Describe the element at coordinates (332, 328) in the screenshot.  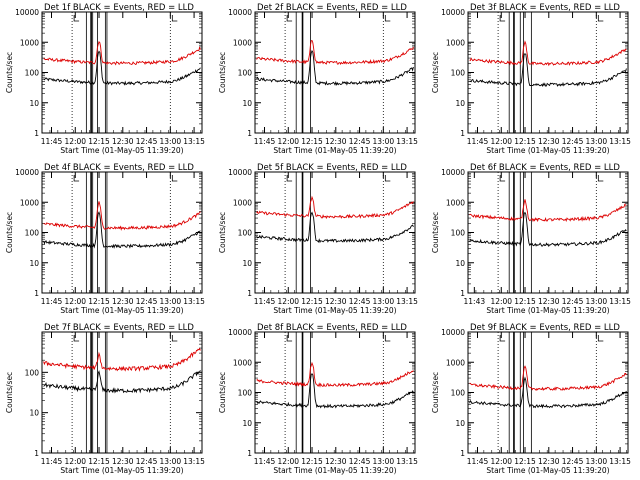
I see `chart-title: Det 8f BLACK = Events, RED = LLD` at that location.